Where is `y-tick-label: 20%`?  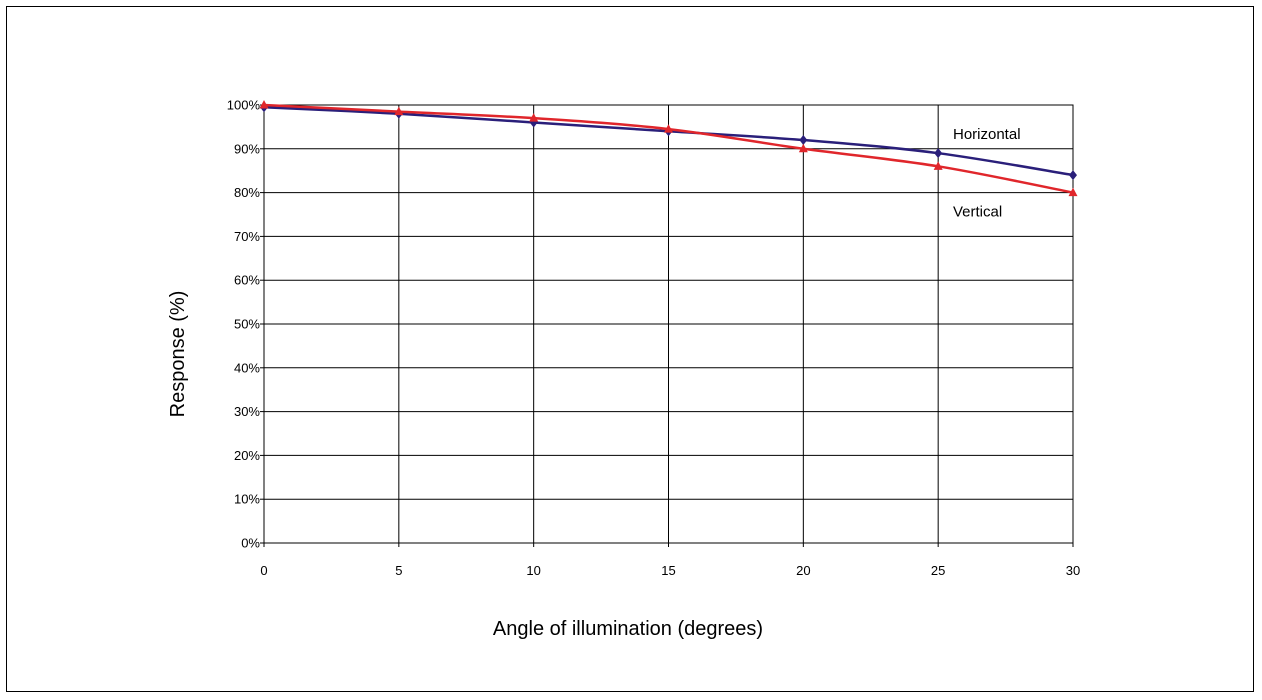 y-tick-label: 20% is located at coordinates (247, 455).